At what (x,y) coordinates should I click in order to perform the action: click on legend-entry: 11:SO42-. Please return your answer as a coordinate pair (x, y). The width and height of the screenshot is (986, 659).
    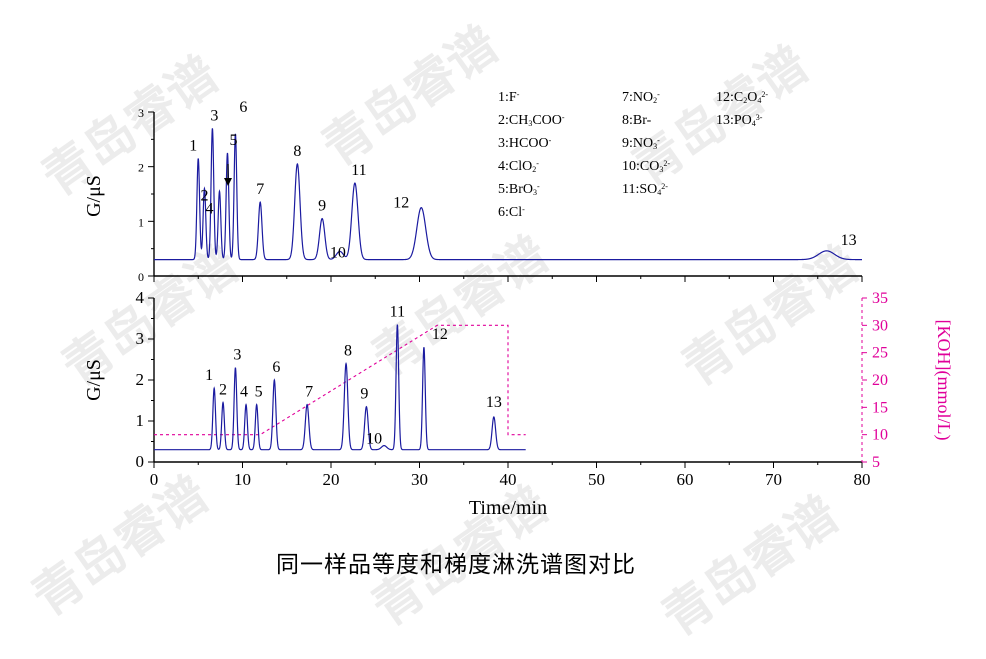
    Looking at the image, I should click on (645, 189).